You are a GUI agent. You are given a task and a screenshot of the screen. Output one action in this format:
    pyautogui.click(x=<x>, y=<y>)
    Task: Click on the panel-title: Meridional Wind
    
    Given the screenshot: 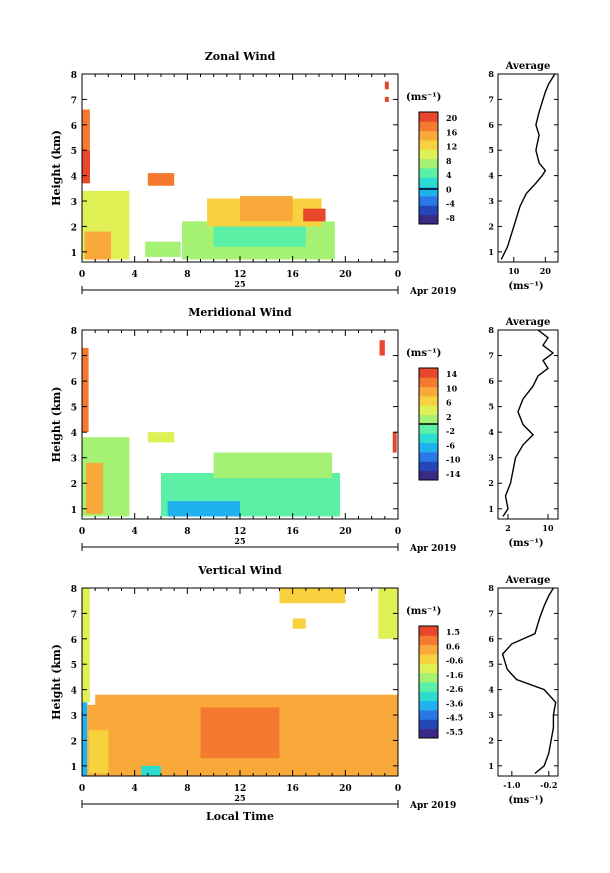 What is the action you would take?
    pyautogui.click(x=240, y=312)
    